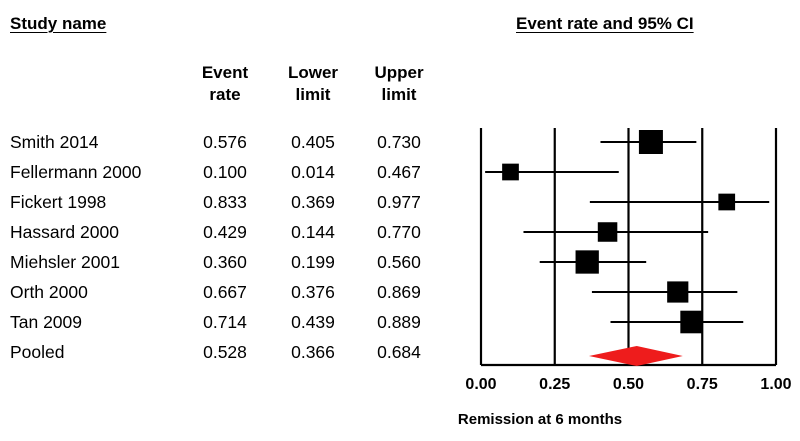  I want to click on x-tick-label: 0.50, so click(628, 384).